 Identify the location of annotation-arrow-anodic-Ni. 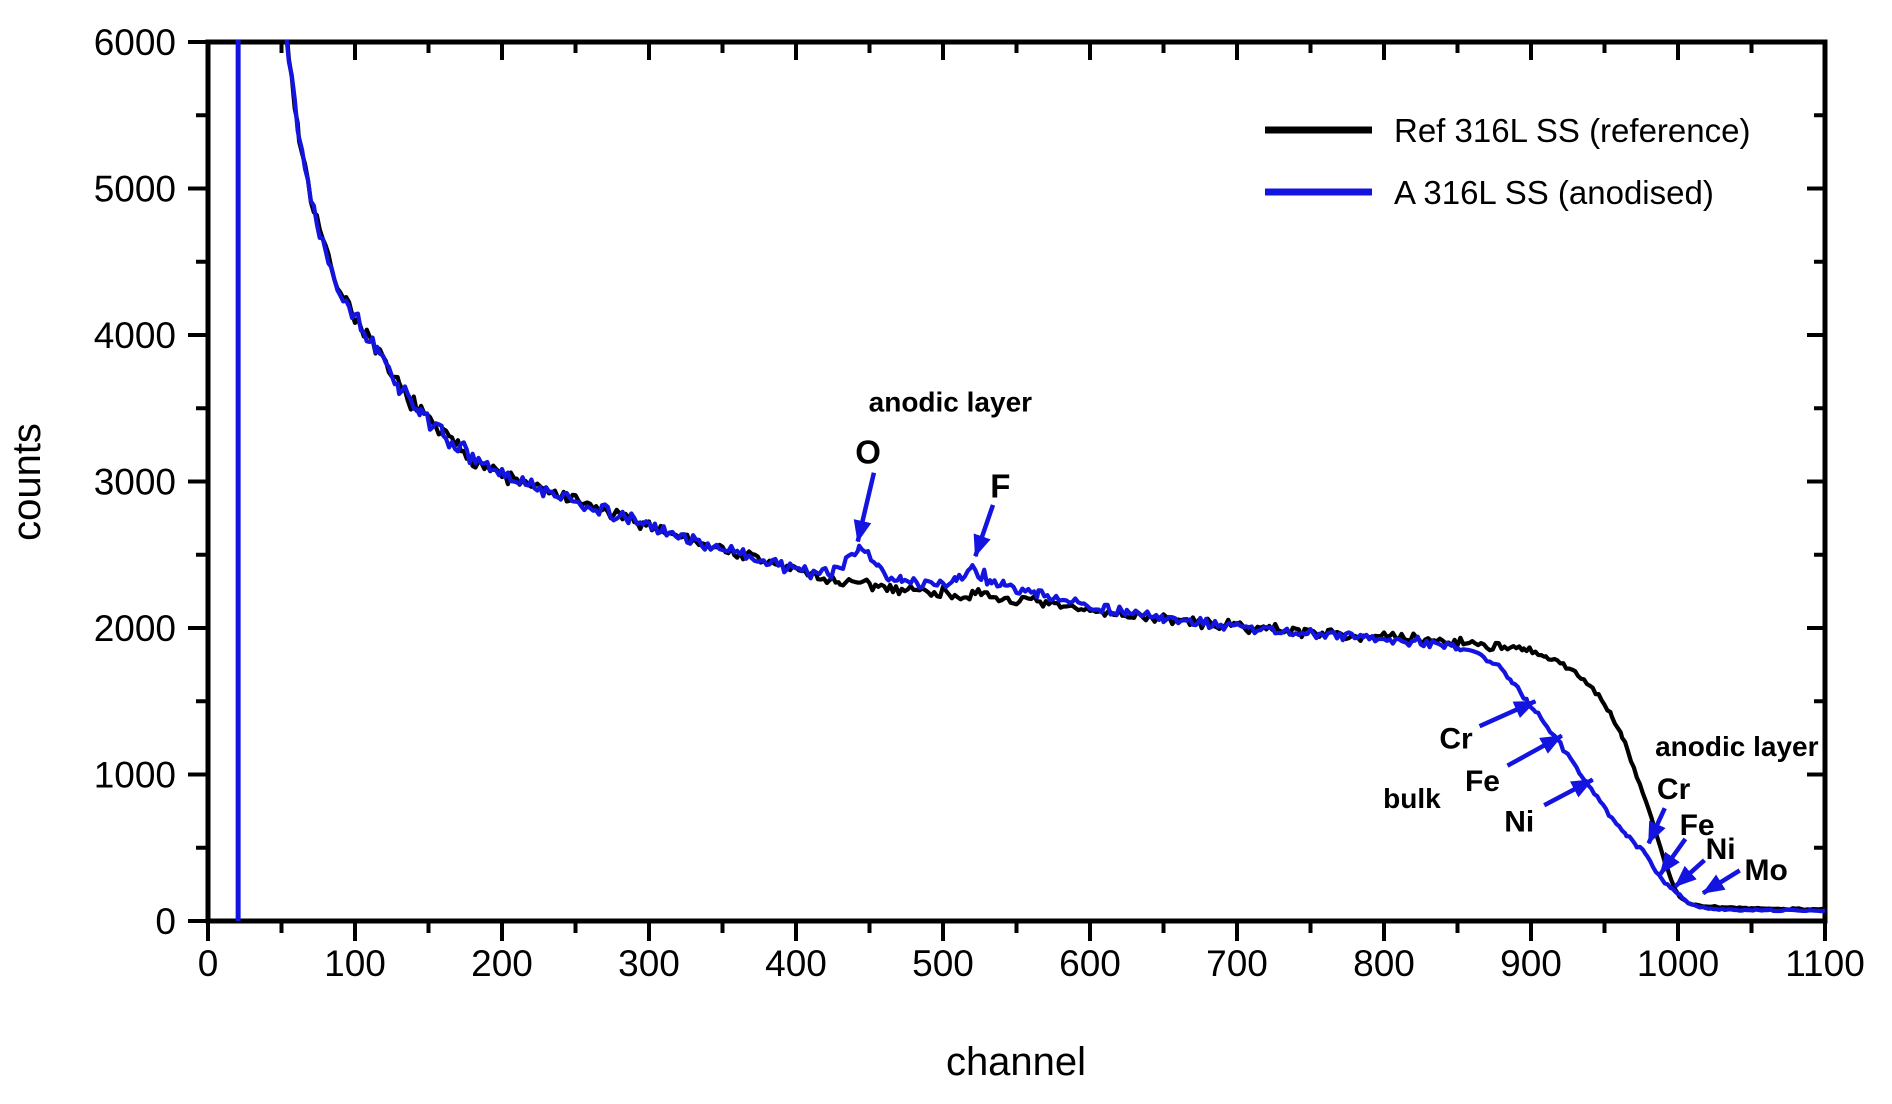
(1689, 873).